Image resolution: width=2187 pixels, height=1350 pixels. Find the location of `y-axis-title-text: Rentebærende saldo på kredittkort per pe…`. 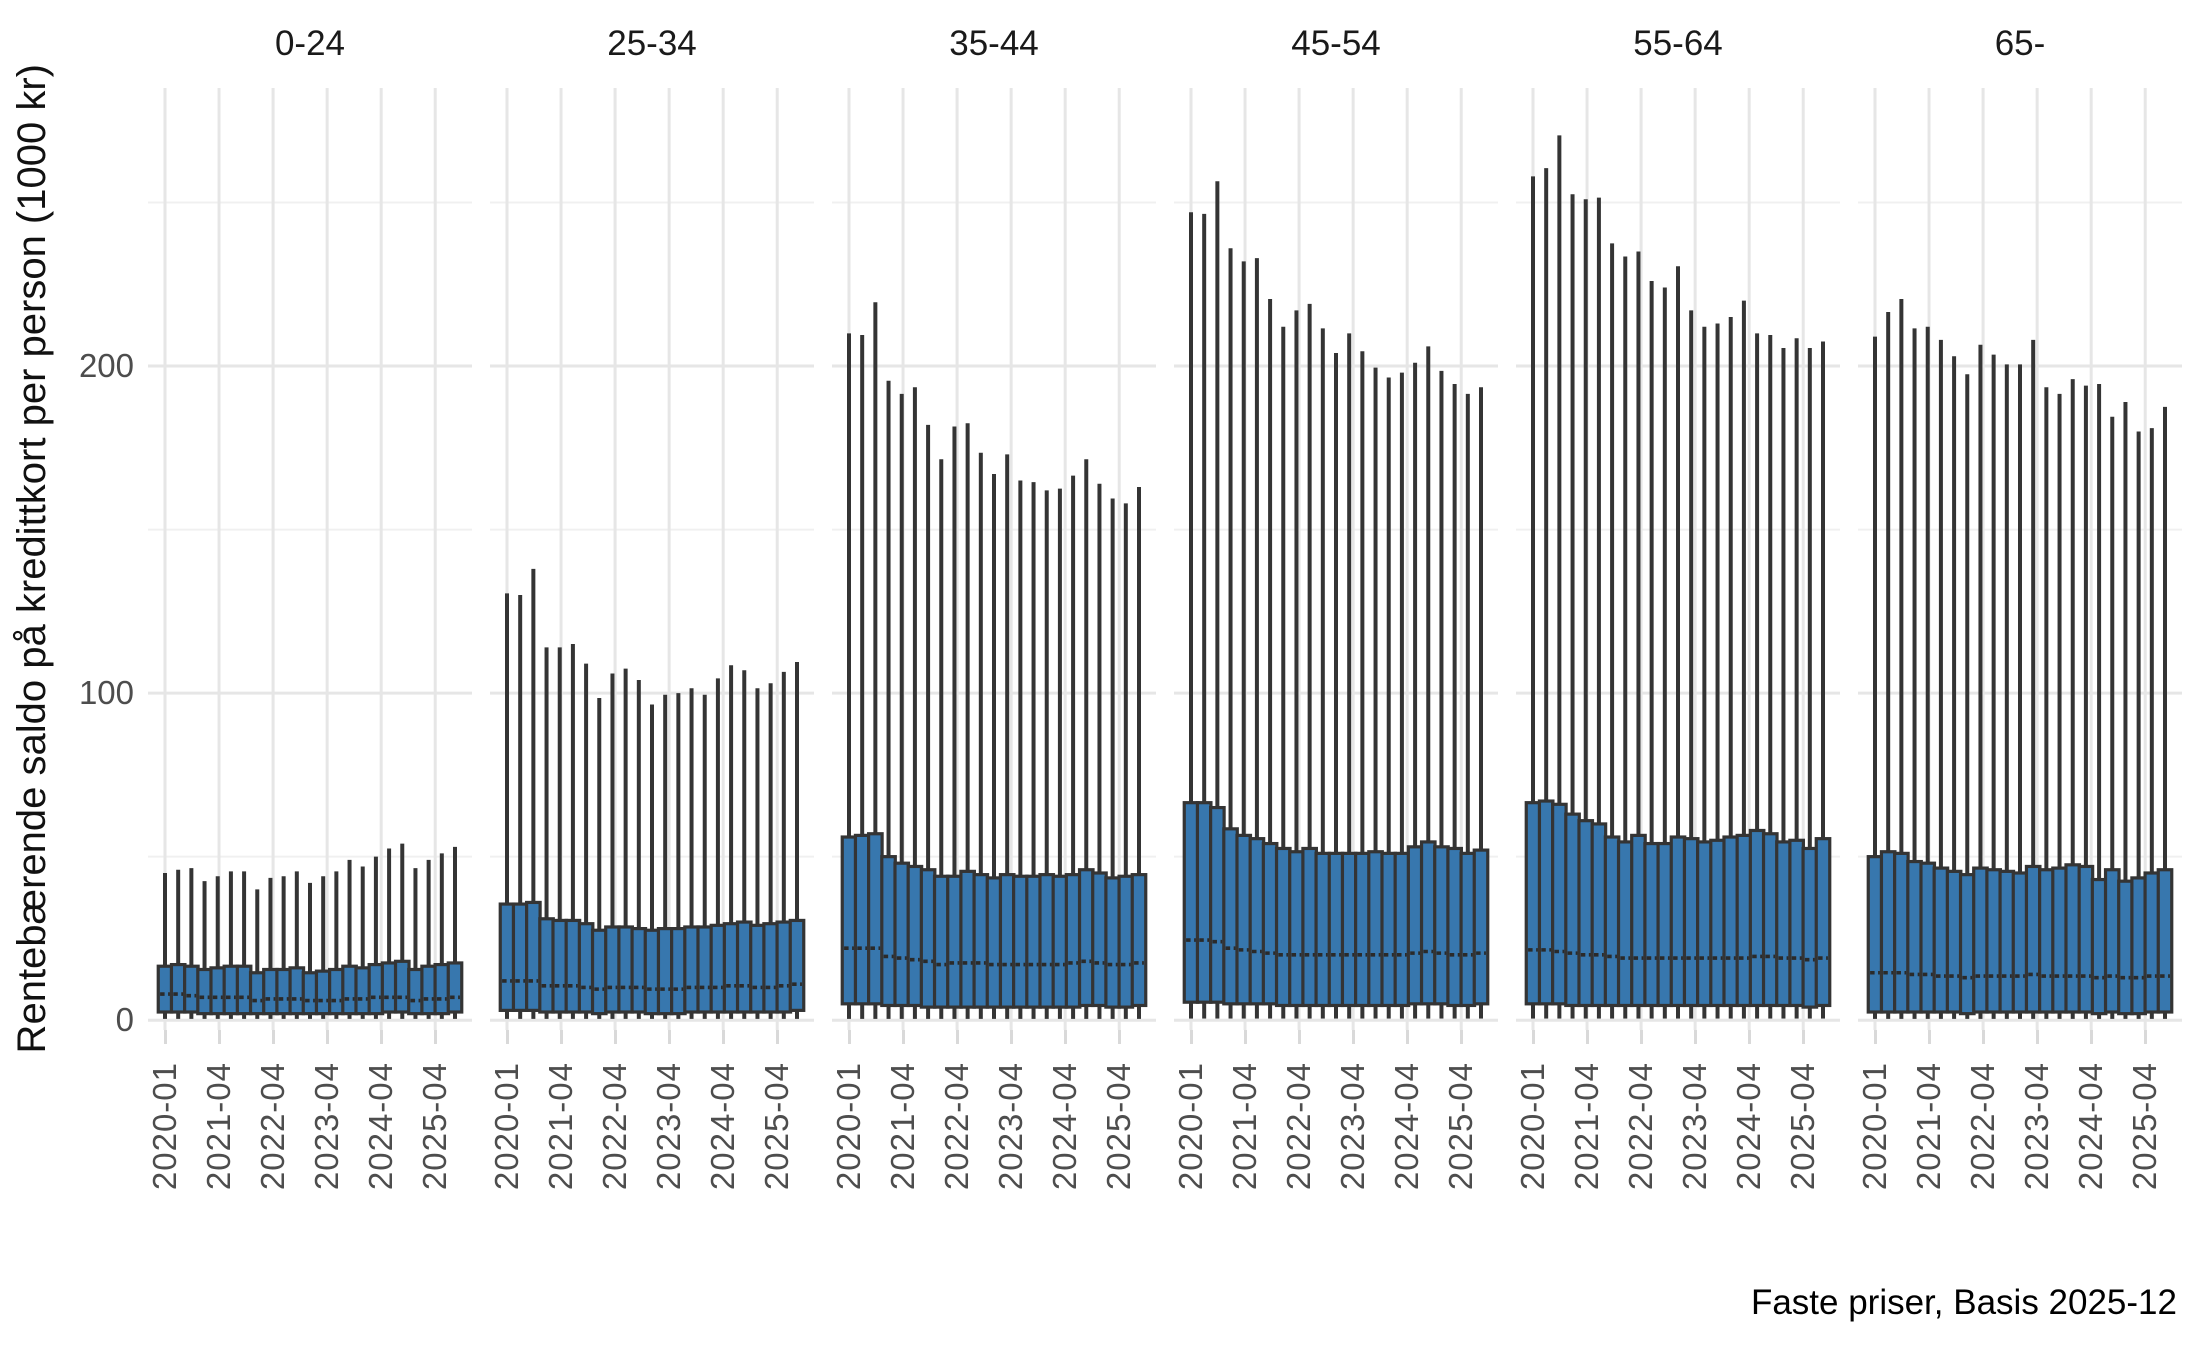

y-axis-title-text: Rentebærende saldo på kredittkort per pe… is located at coordinates (31, 559).